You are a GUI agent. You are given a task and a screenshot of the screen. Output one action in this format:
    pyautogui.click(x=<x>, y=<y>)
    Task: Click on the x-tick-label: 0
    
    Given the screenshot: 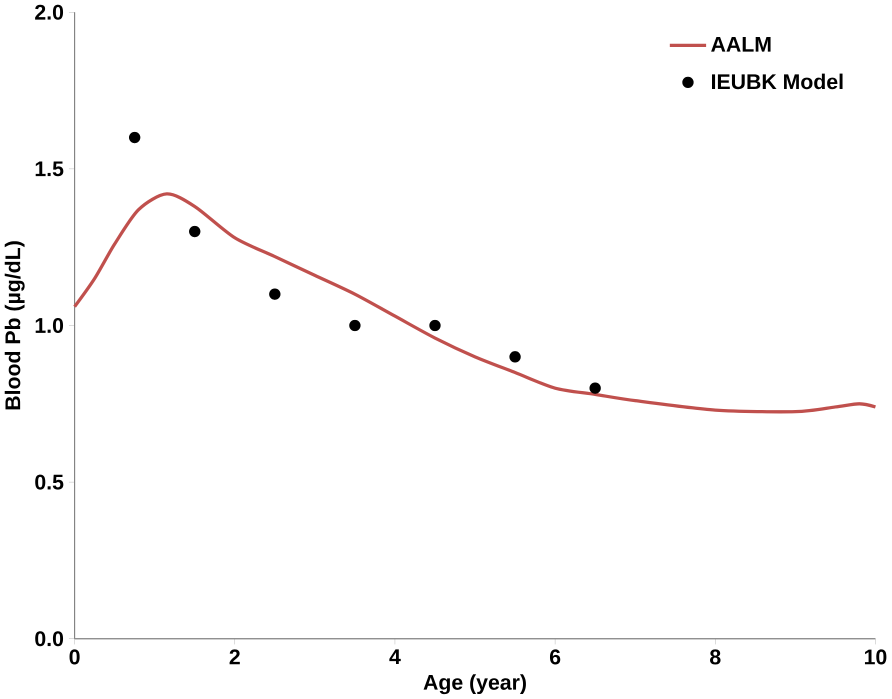 What is the action you would take?
    pyautogui.click(x=75, y=657)
    